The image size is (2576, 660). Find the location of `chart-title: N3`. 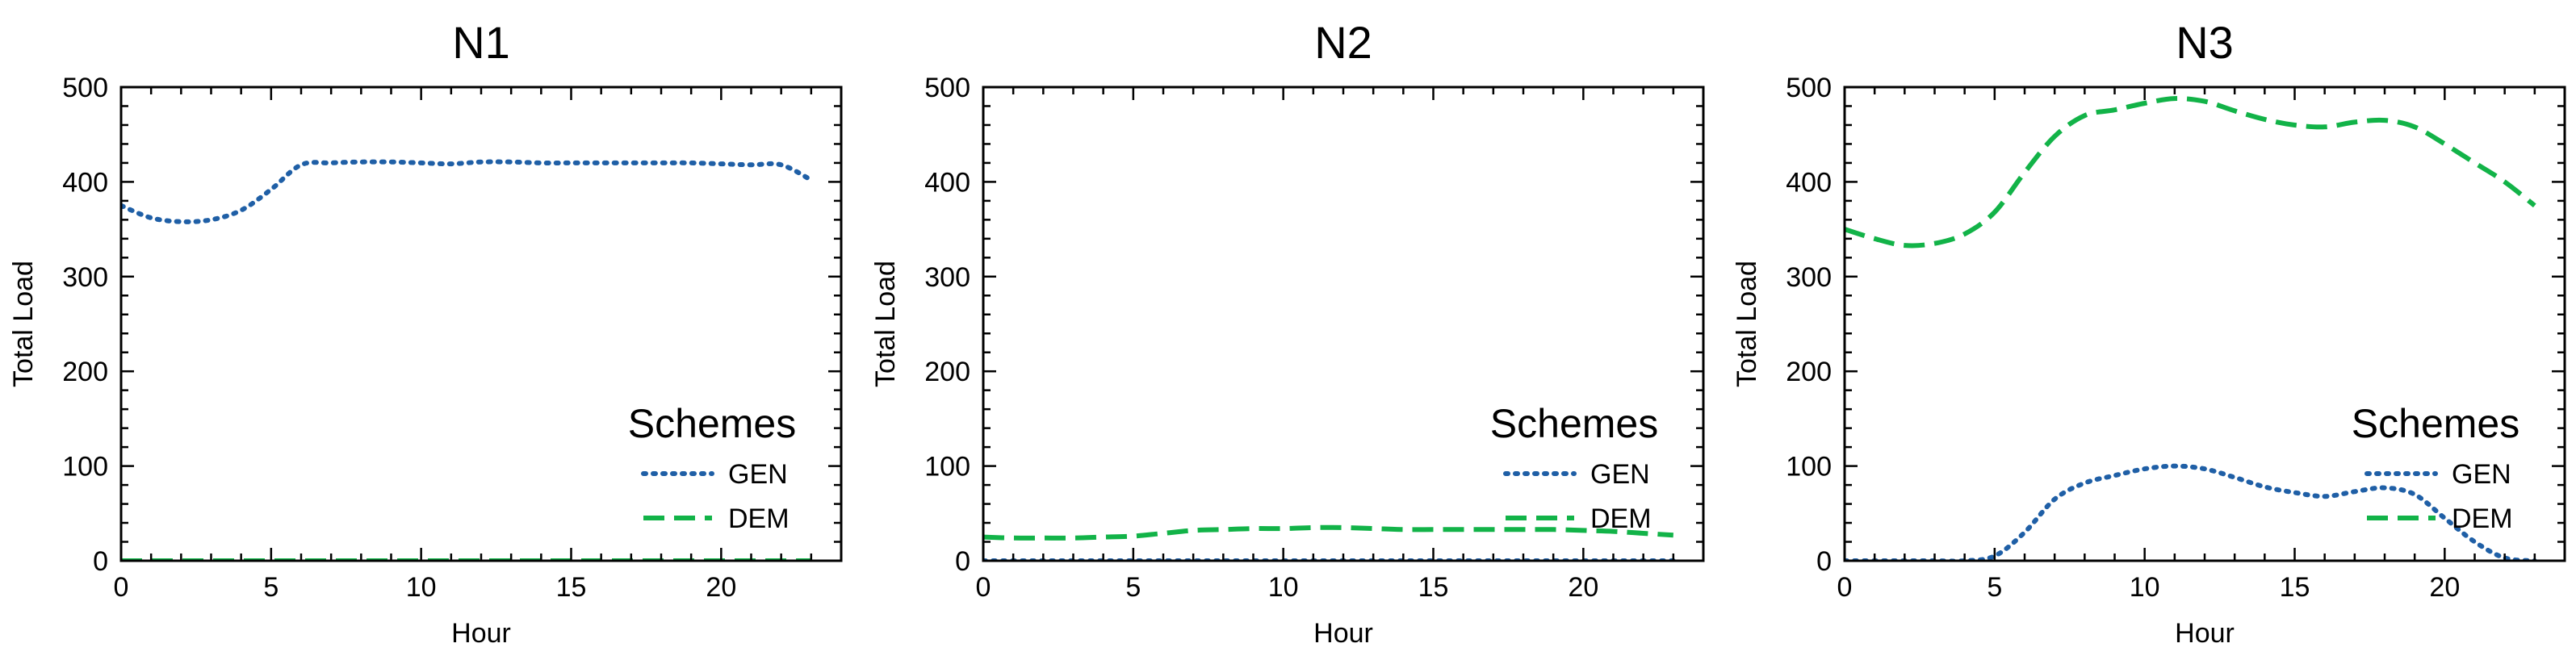

chart-title: N3 is located at coordinates (2205, 43).